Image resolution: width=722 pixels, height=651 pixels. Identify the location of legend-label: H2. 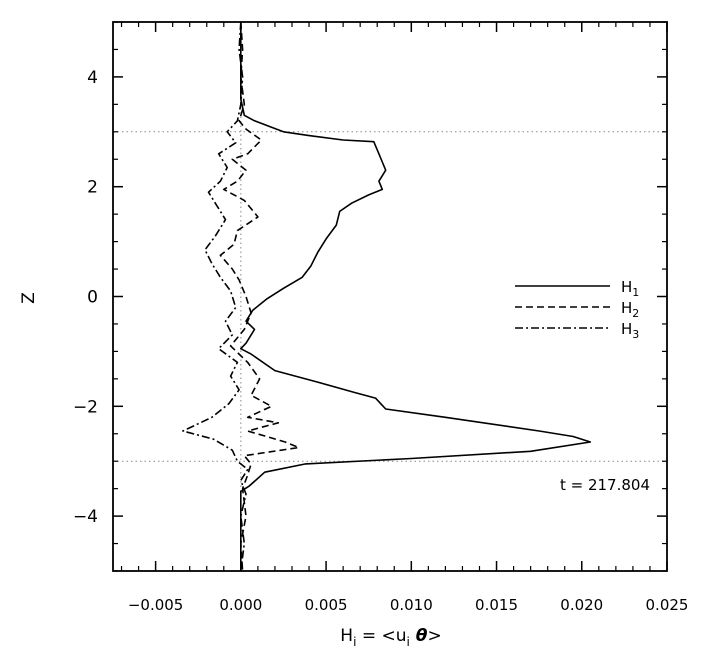
(630, 309).